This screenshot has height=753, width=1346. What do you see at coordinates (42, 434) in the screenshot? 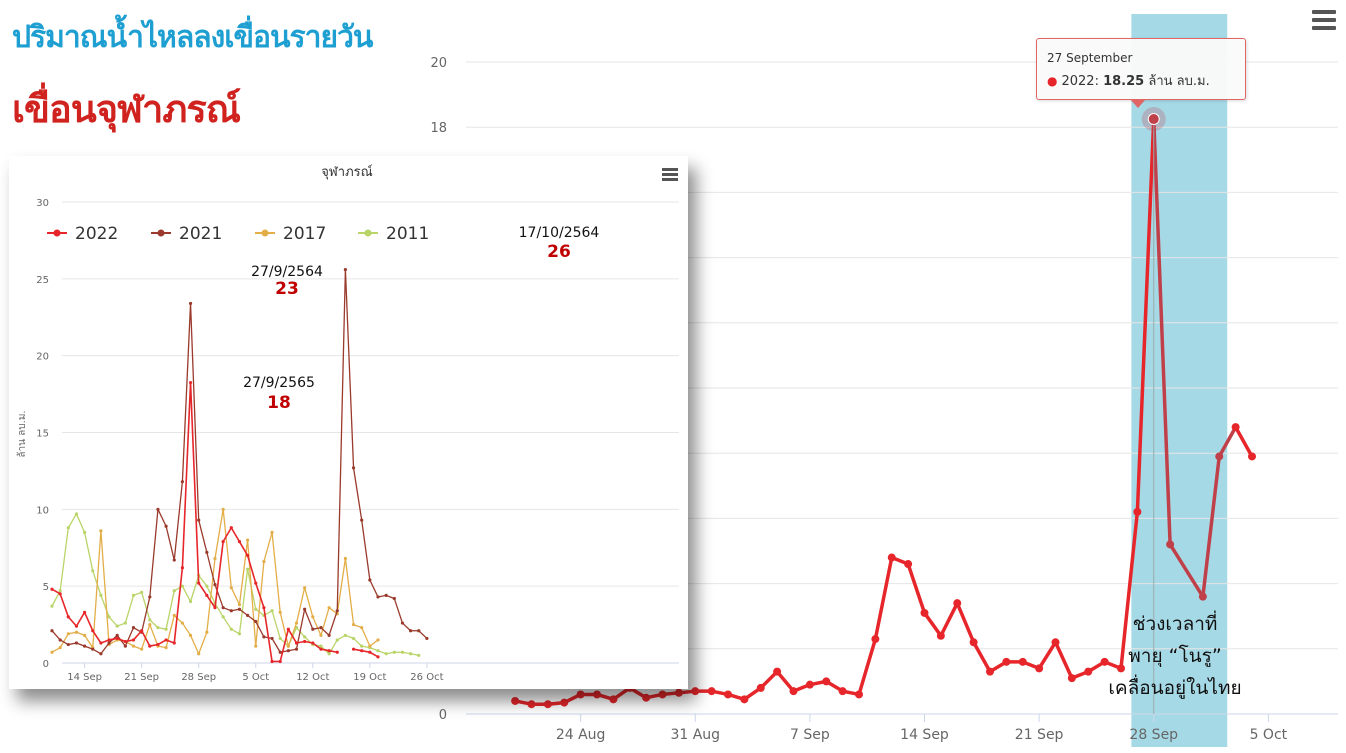
I see `inset-y-axis: 0 5 10 15 20 25 30` at bounding box center [42, 434].